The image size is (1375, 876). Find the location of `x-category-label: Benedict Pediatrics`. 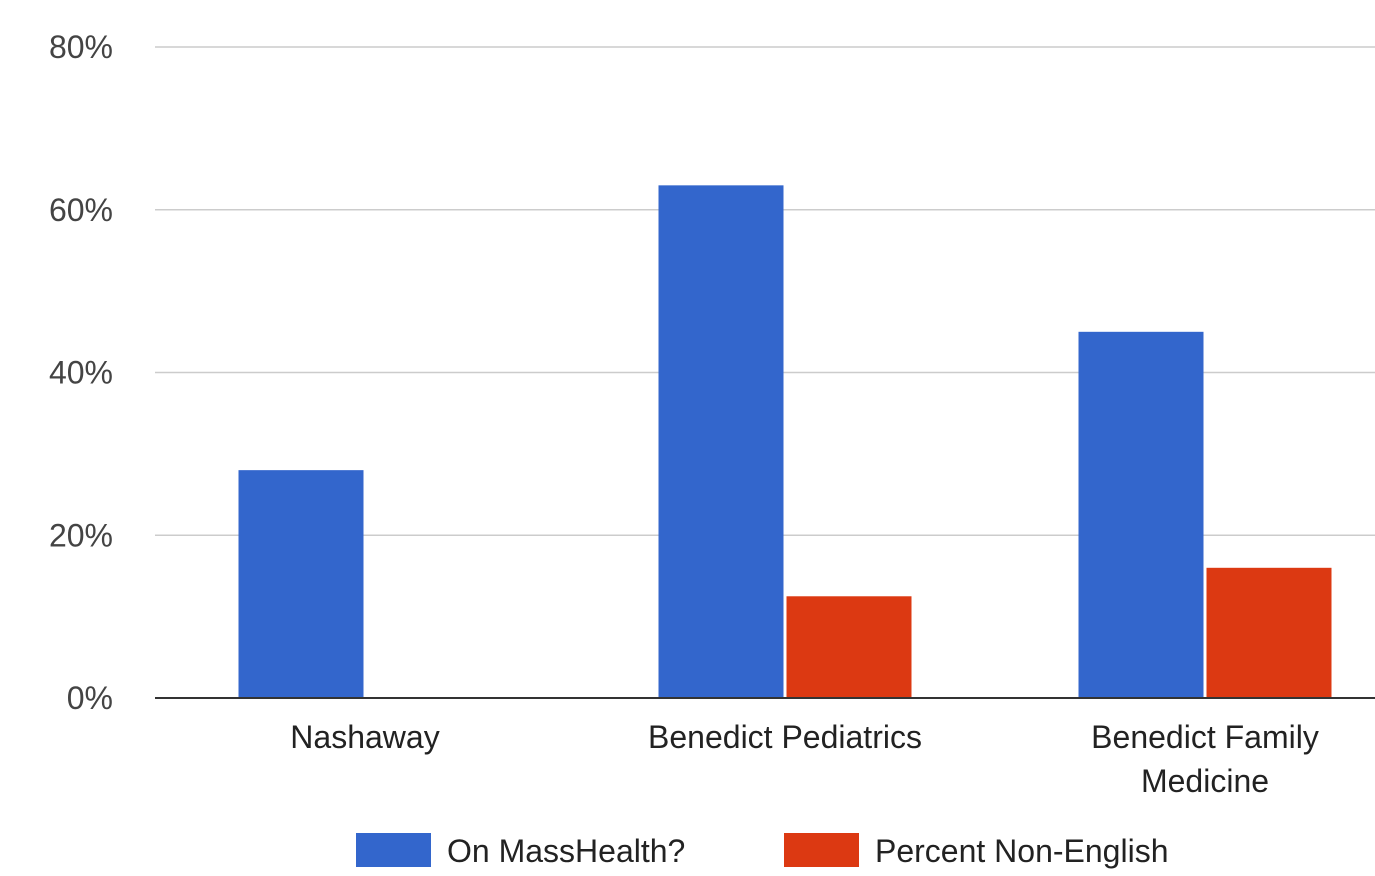

x-category-label: Benedict Pediatrics is located at coordinates (785, 737).